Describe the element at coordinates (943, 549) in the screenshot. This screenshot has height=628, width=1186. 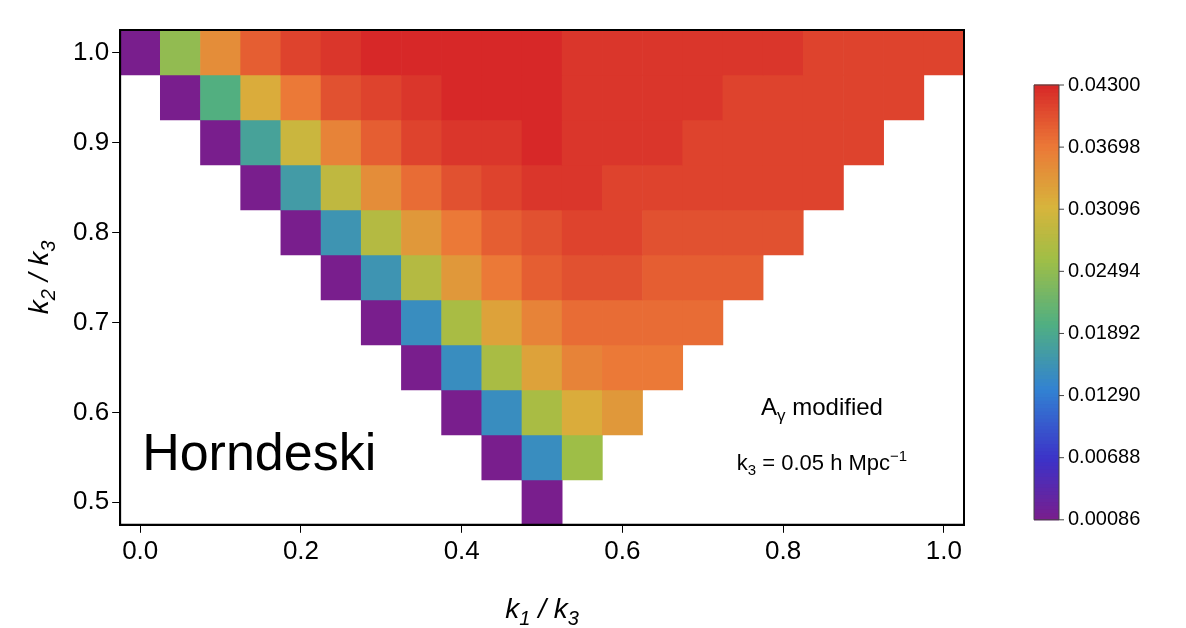
I see `x-tick-label: 1.0` at that location.